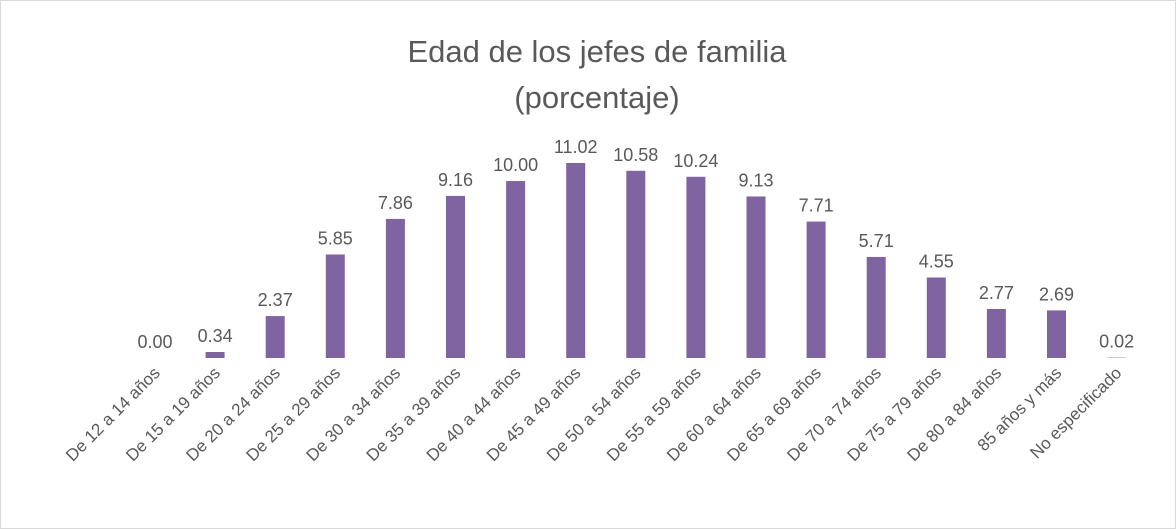 This screenshot has height=529, width=1176. What do you see at coordinates (996, 293) in the screenshot?
I see `value-label: 2.77` at bounding box center [996, 293].